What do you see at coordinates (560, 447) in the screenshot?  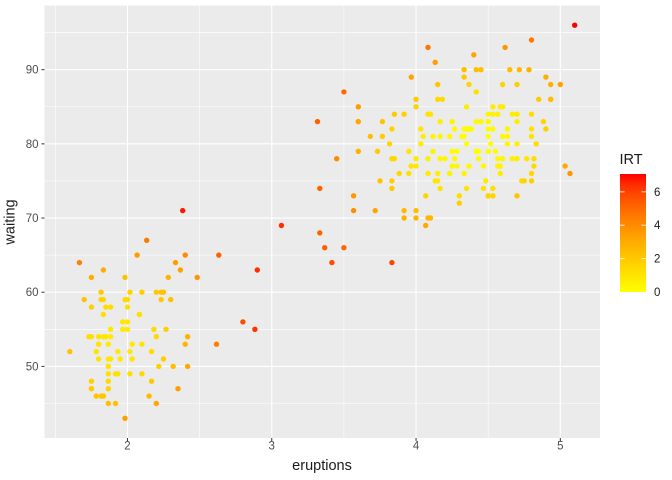 I see `x-tick-label: 5` at bounding box center [560, 447].